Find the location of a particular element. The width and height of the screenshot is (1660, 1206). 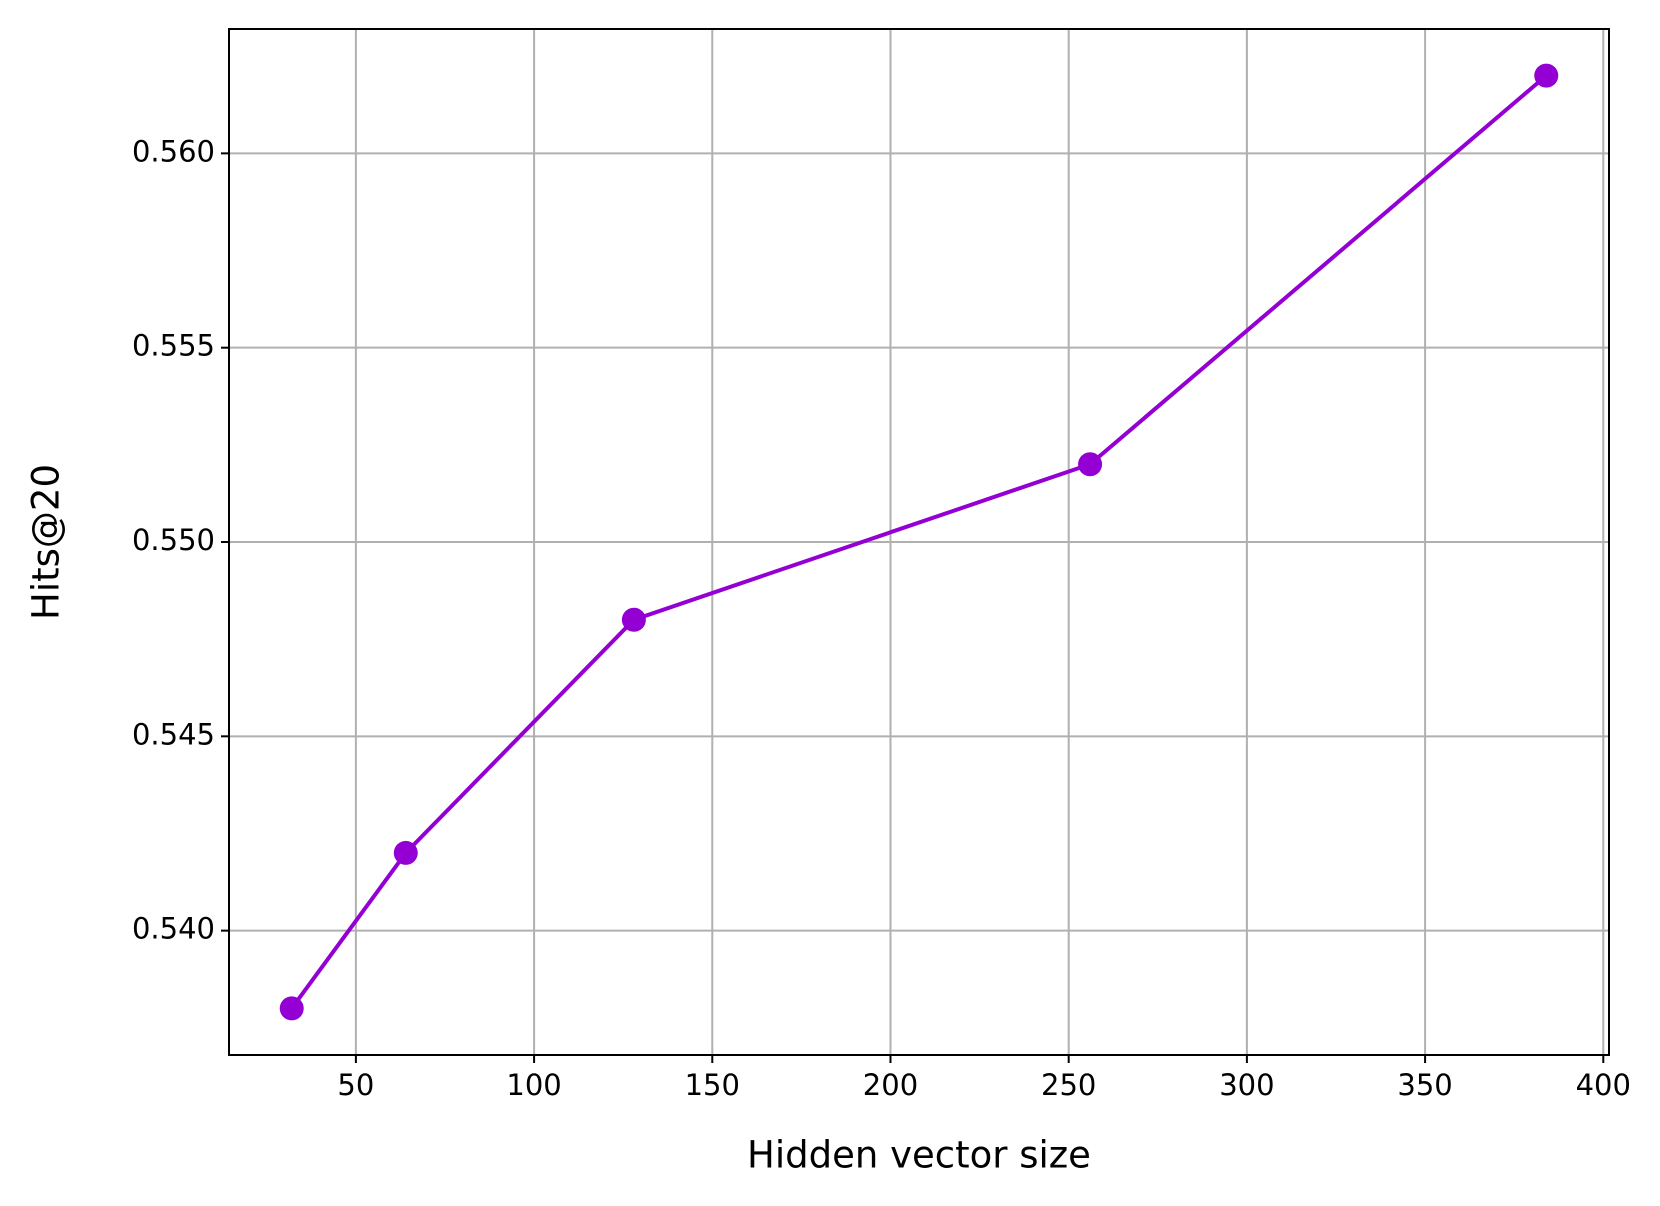

y-tick-label: 0.560 is located at coordinates (173, 151).